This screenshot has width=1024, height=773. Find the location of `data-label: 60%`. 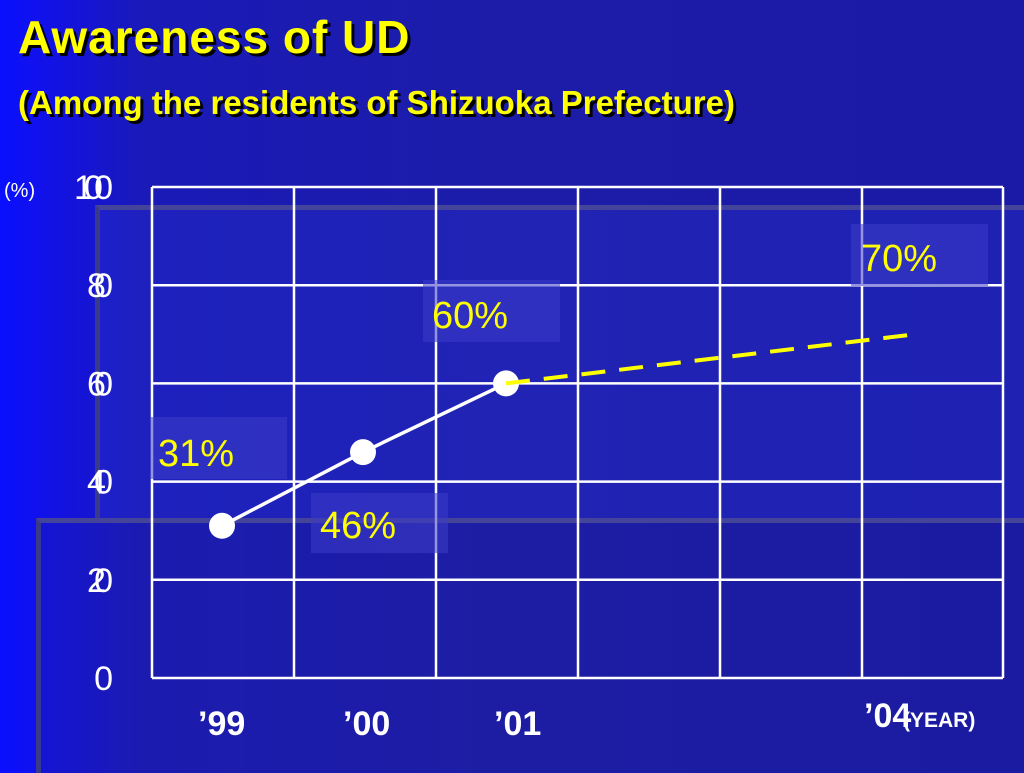

data-label: 60% is located at coordinates (470, 316).